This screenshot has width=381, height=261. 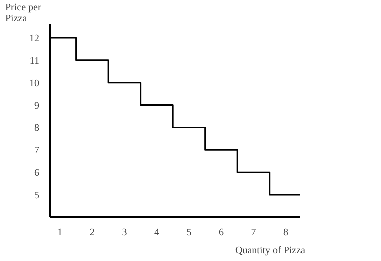 What do you see at coordinates (35, 38) in the screenshot?
I see `y-tick-label: 12` at bounding box center [35, 38].